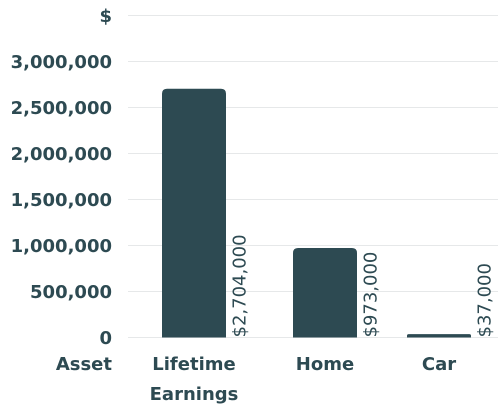 The height and width of the screenshot is (408, 498). I want to click on y-tick-label: 1,000,000, so click(61, 246).